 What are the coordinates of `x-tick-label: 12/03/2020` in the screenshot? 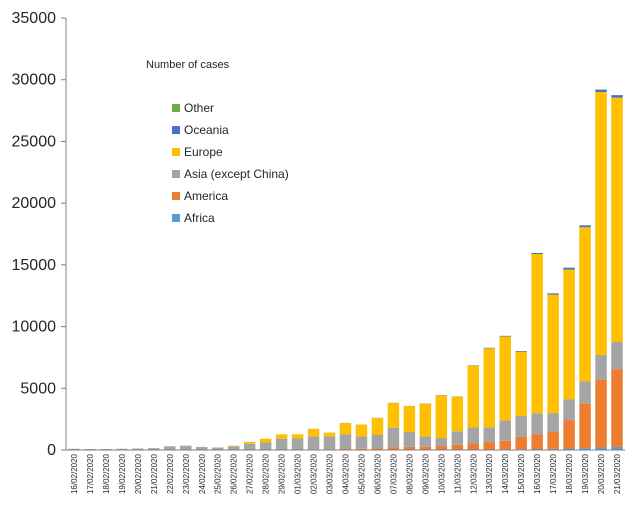 It's located at (473, 473).